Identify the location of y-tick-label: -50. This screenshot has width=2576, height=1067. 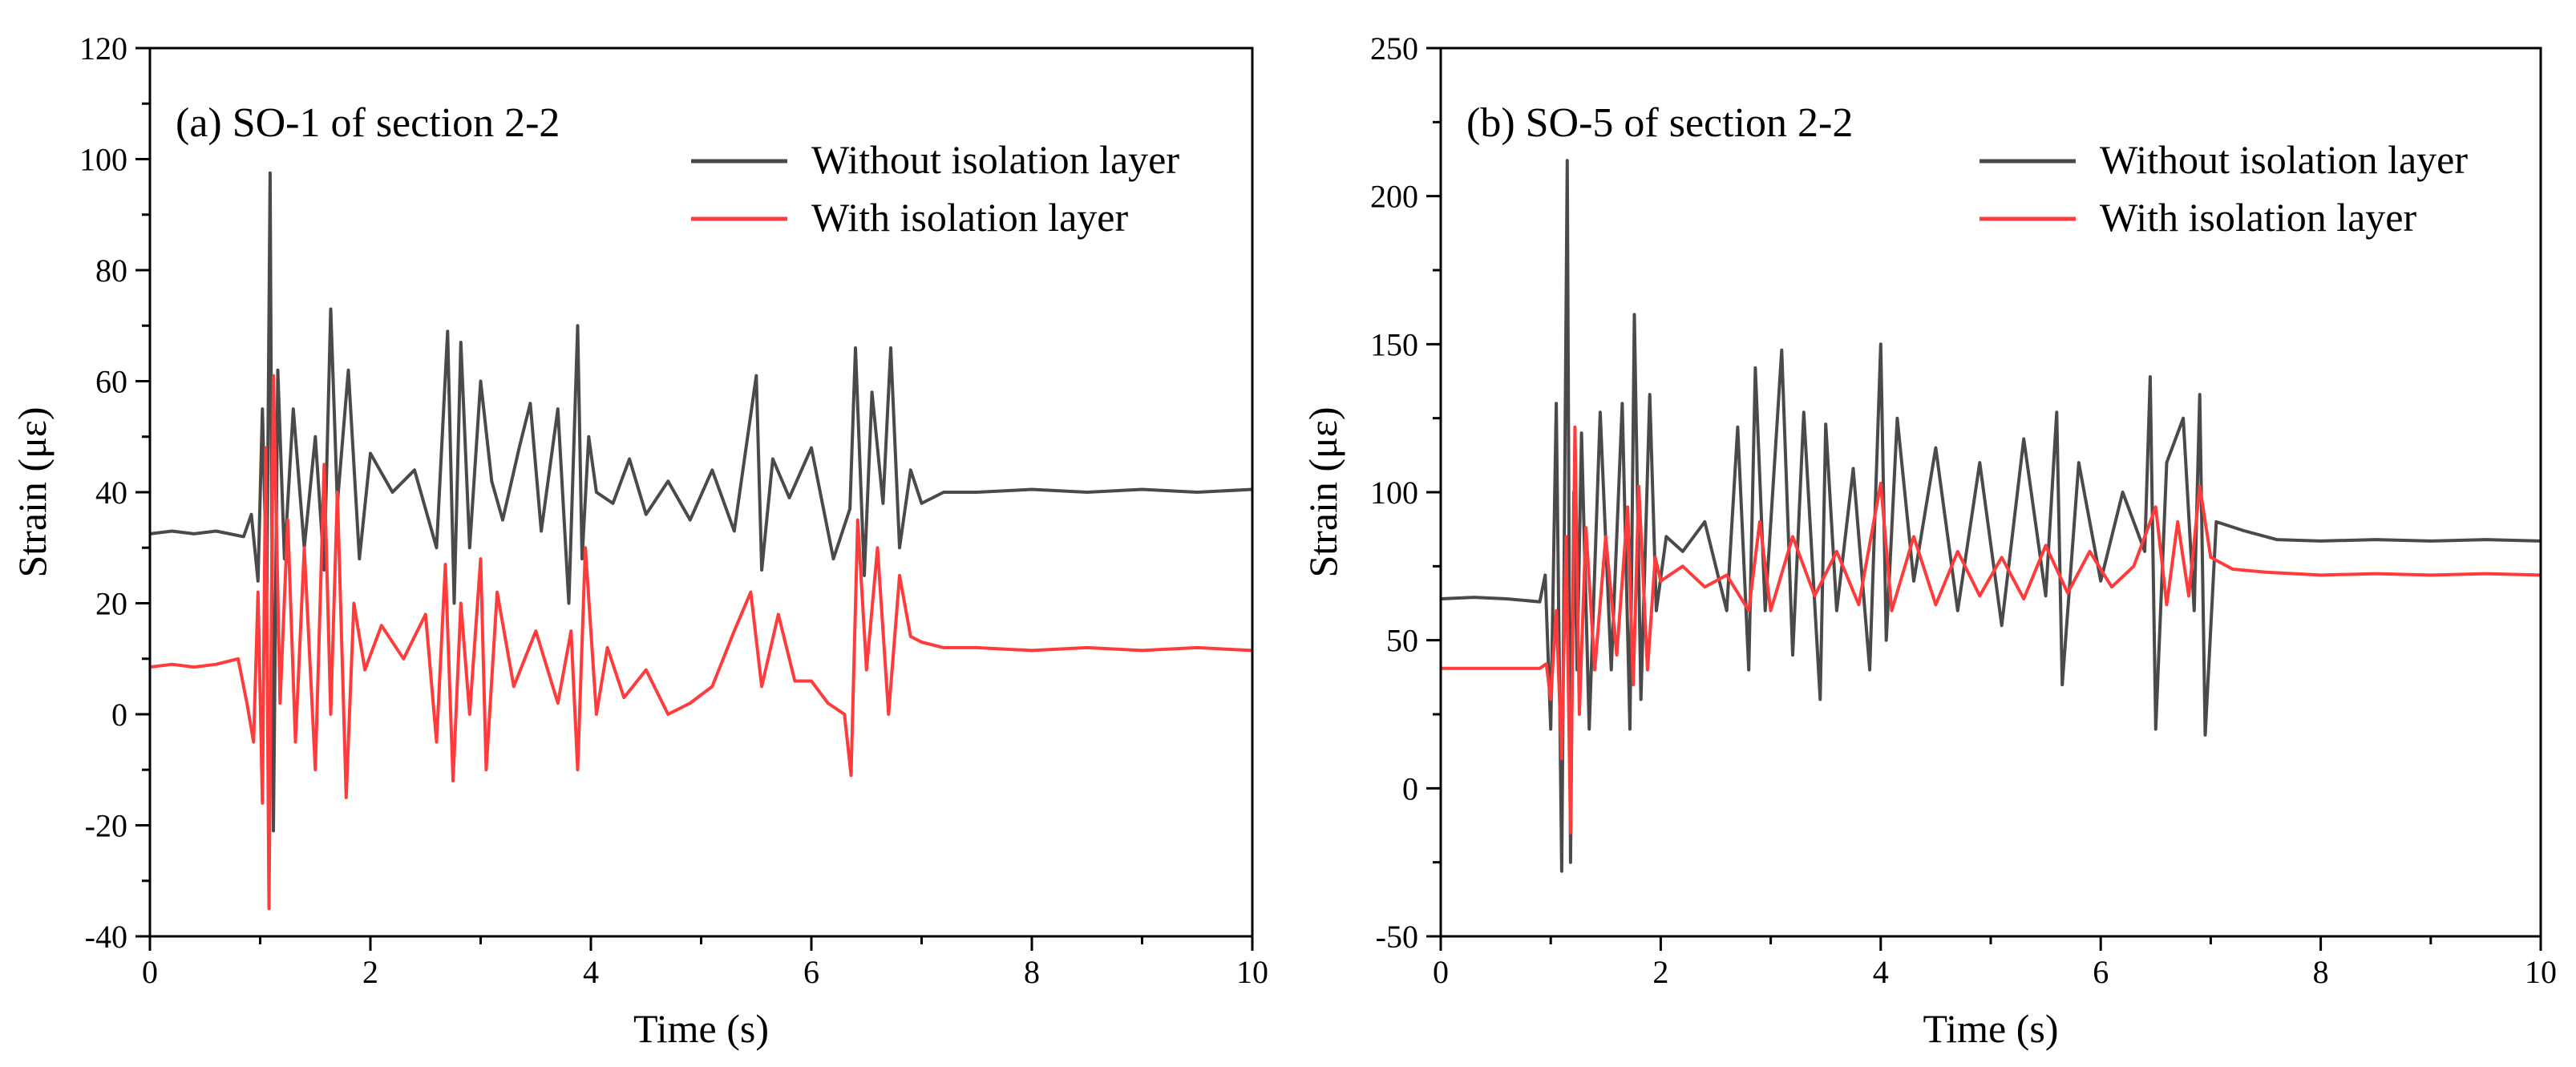
(1397, 937).